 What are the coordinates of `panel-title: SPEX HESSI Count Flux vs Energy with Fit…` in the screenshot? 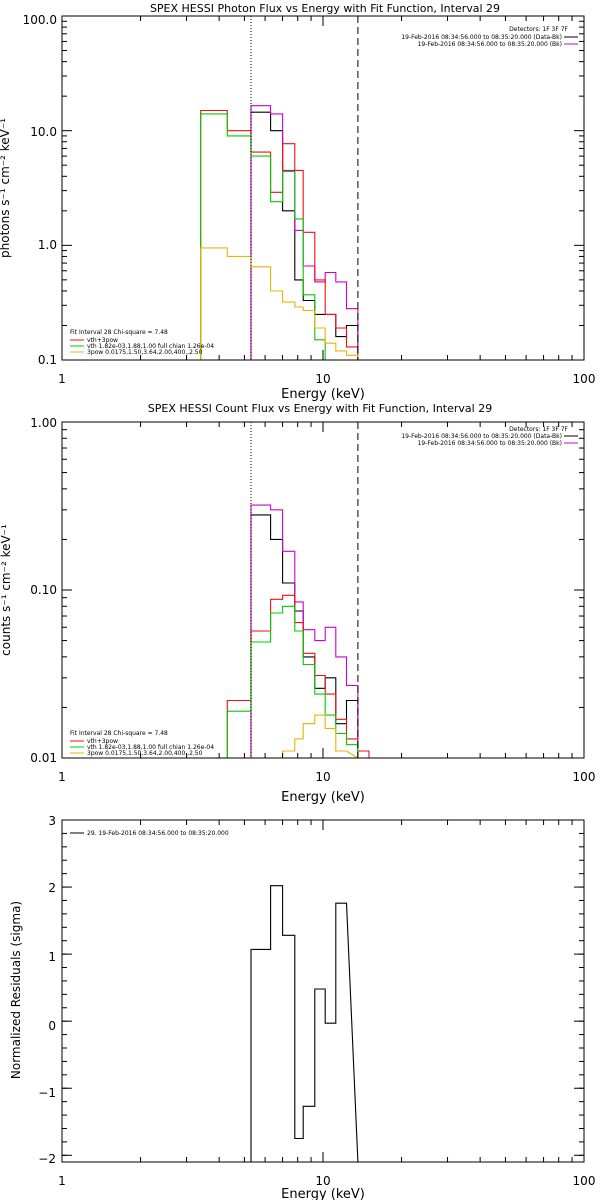 It's located at (320, 408).